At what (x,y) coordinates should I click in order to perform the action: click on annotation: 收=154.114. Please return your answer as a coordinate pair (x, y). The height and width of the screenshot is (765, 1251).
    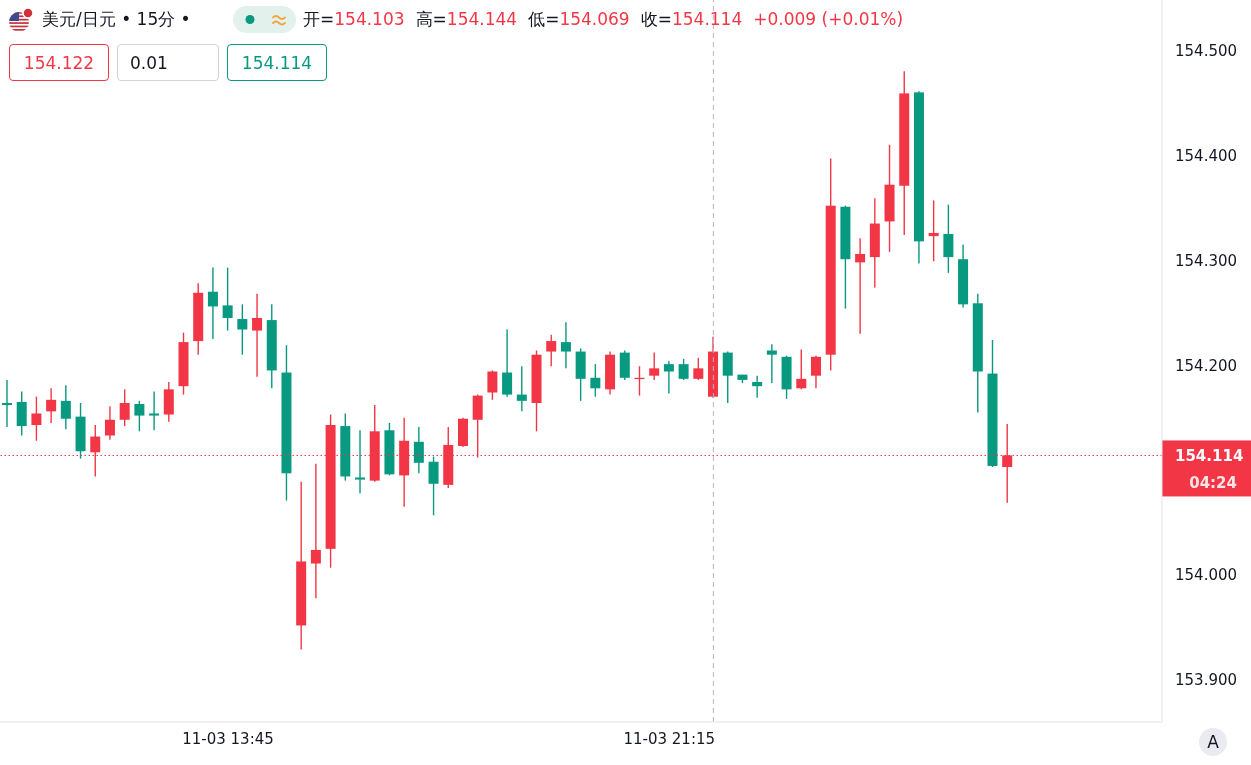
    Looking at the image, I should click on (691, 19).